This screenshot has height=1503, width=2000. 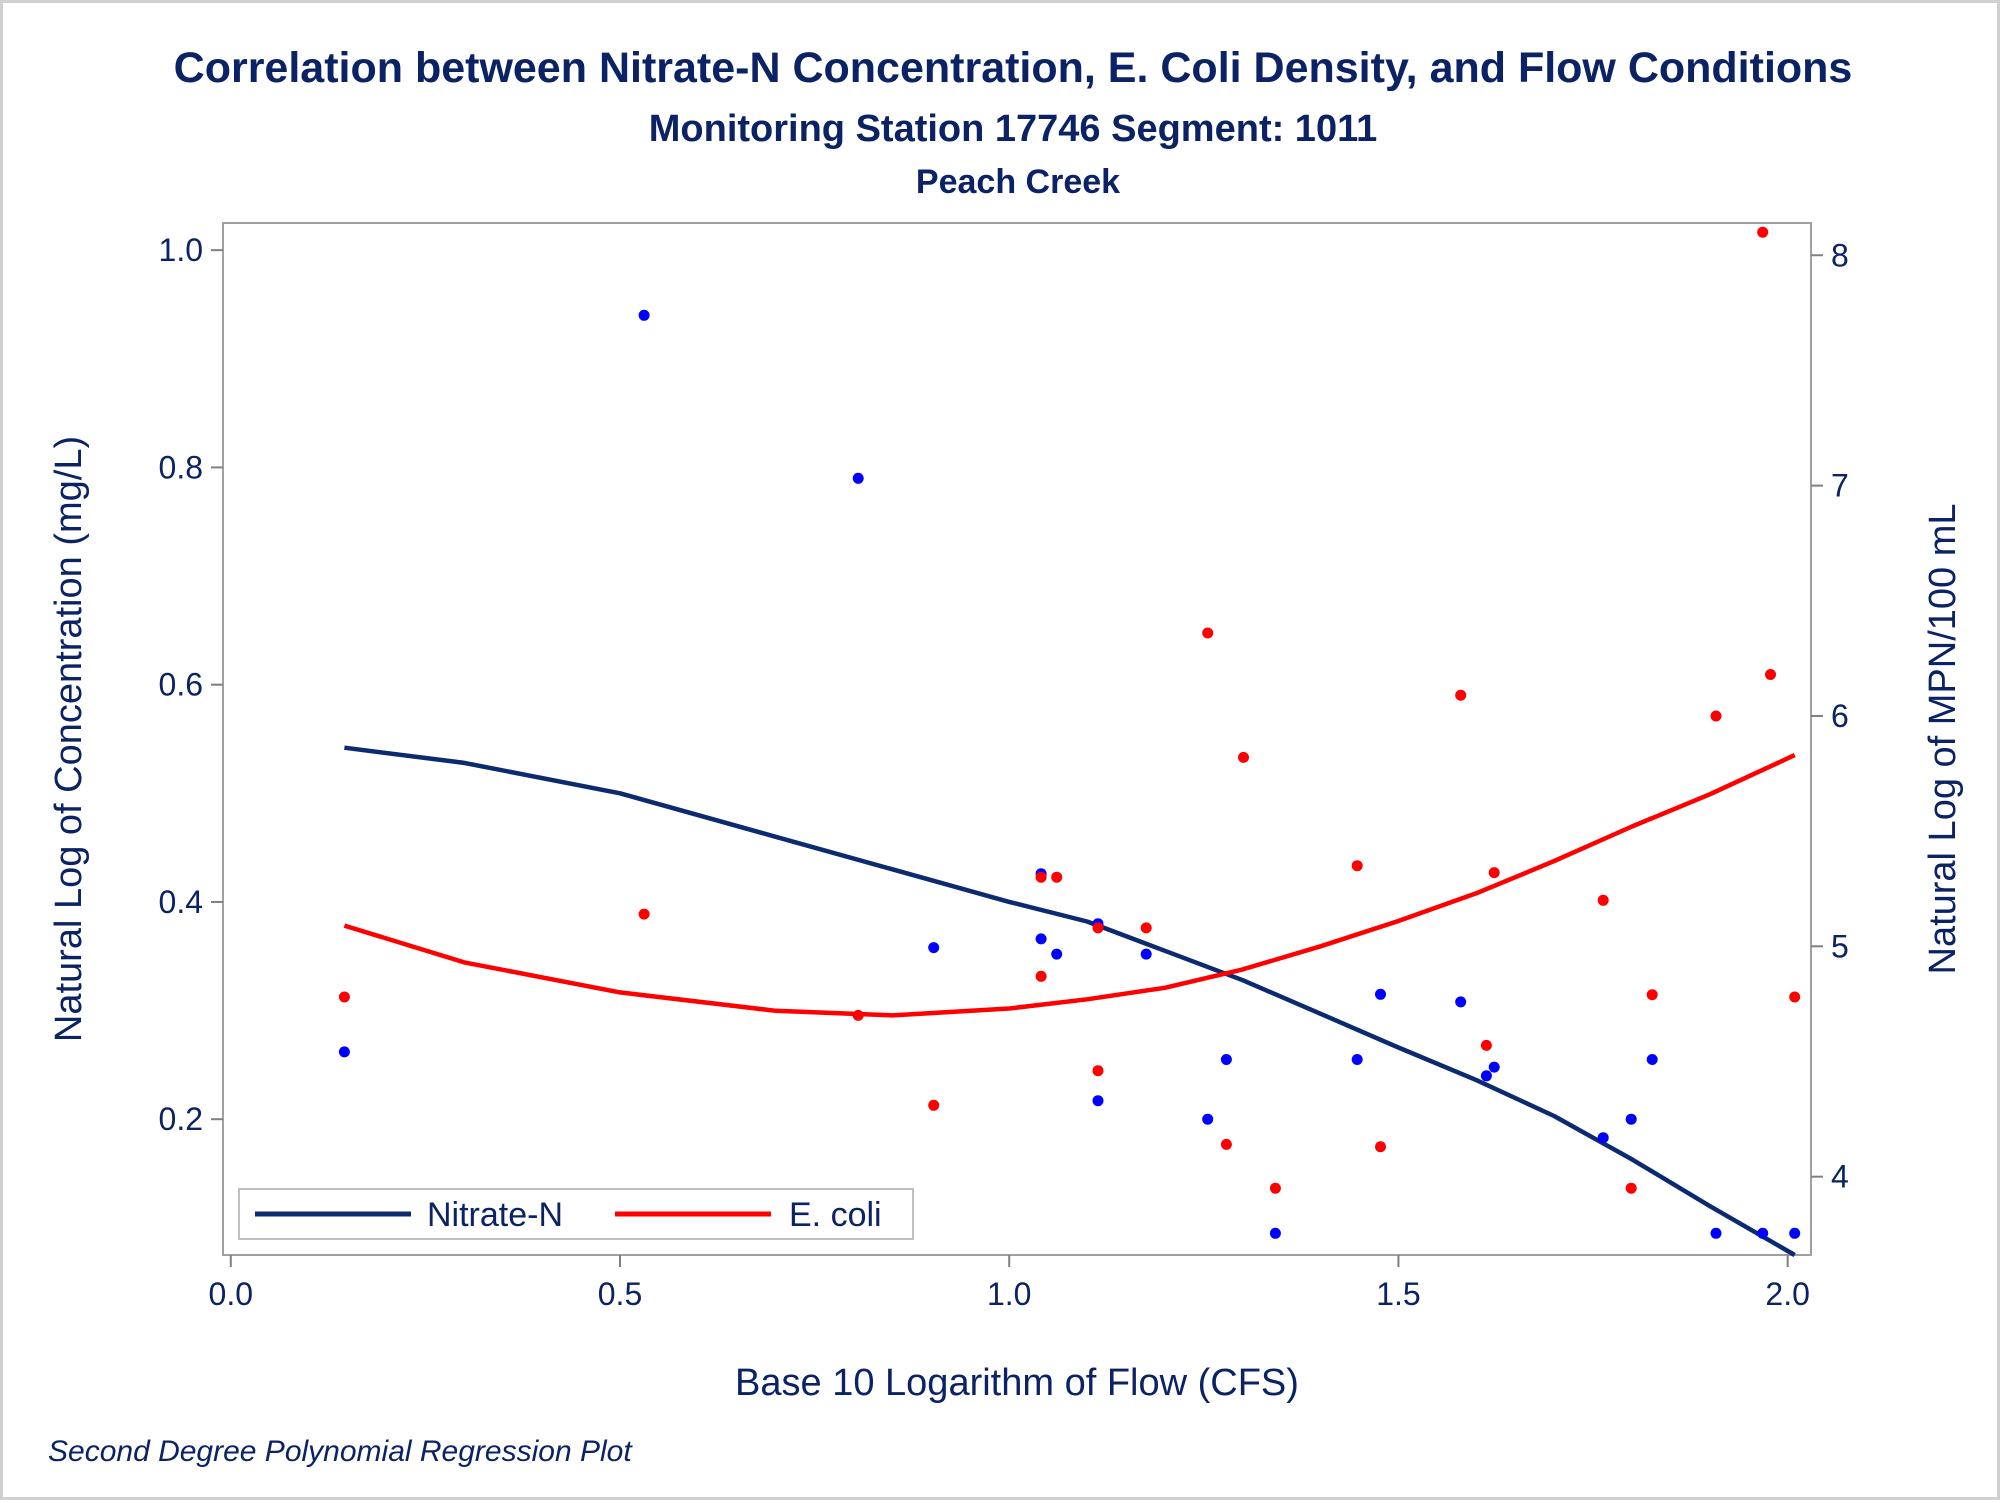 What do you see at coordinates (1018, 182) in the screenshot?
I see `chart-subtitle-location: Peach Creek` at bounding box center [1018, 182].